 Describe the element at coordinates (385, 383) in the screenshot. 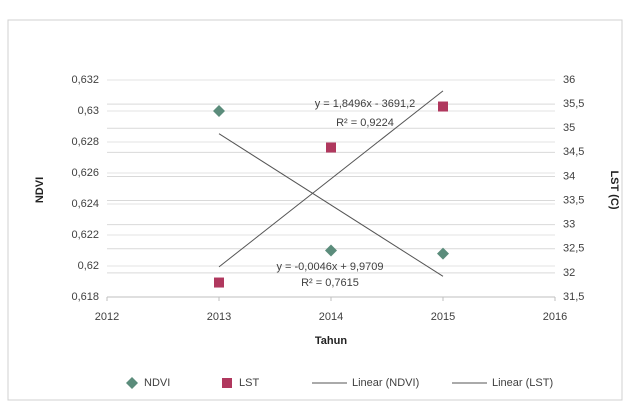

I see `legend-label: Linear (NDVI)` at that location.